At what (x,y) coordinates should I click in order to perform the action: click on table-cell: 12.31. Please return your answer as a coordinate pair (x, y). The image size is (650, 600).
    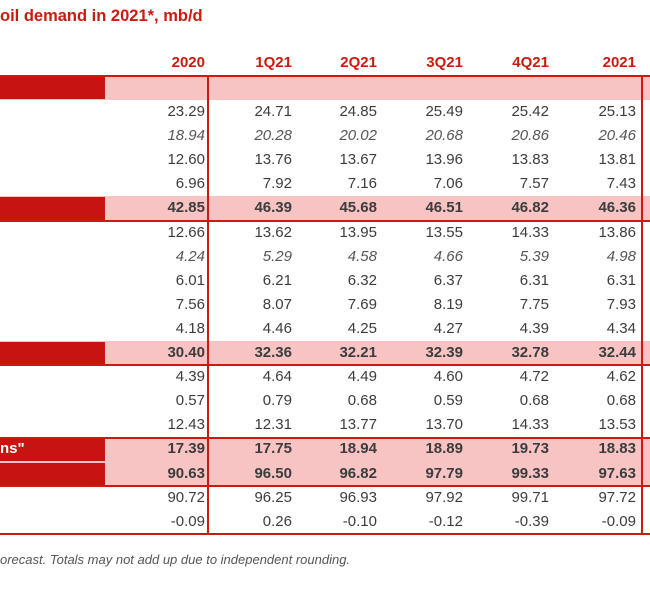
    Looking at the image, I should click on (273, 425).